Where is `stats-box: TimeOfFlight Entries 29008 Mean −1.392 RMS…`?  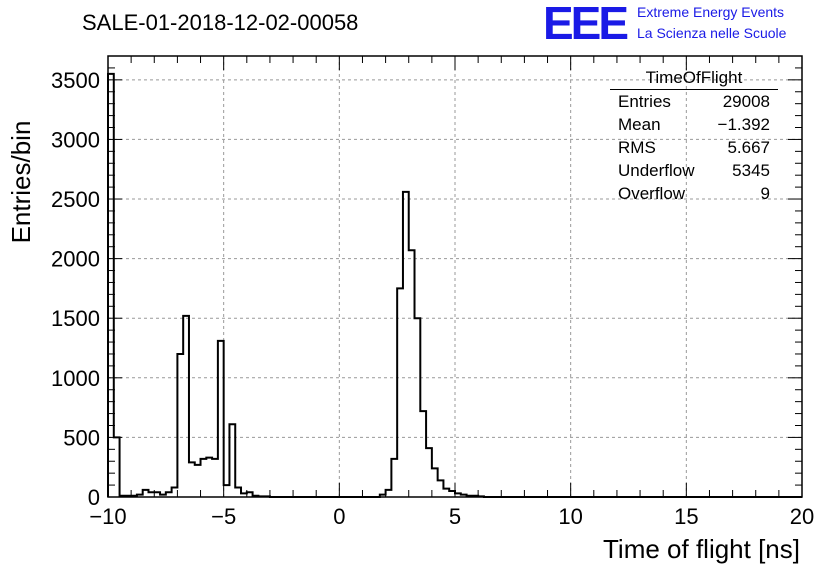 stats-box: TimeOfFlight Entries 29008 Mean −1.392 RMS… is located at coordinates (694, 137).